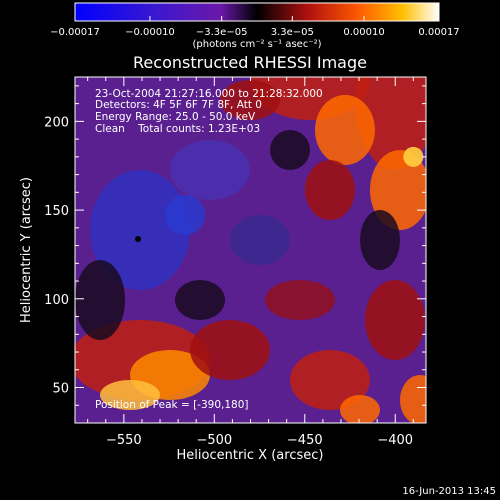 This screenshot has height=500, width=500. I want to click on colorbar-tick-label: −3.3e−05, so click(222, 32).